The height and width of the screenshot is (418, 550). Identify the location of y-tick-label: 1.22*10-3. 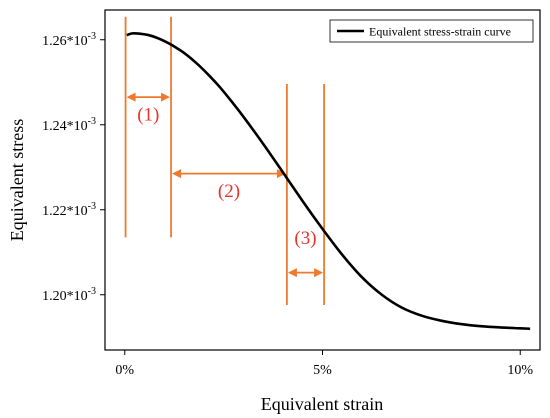
(69, 210).